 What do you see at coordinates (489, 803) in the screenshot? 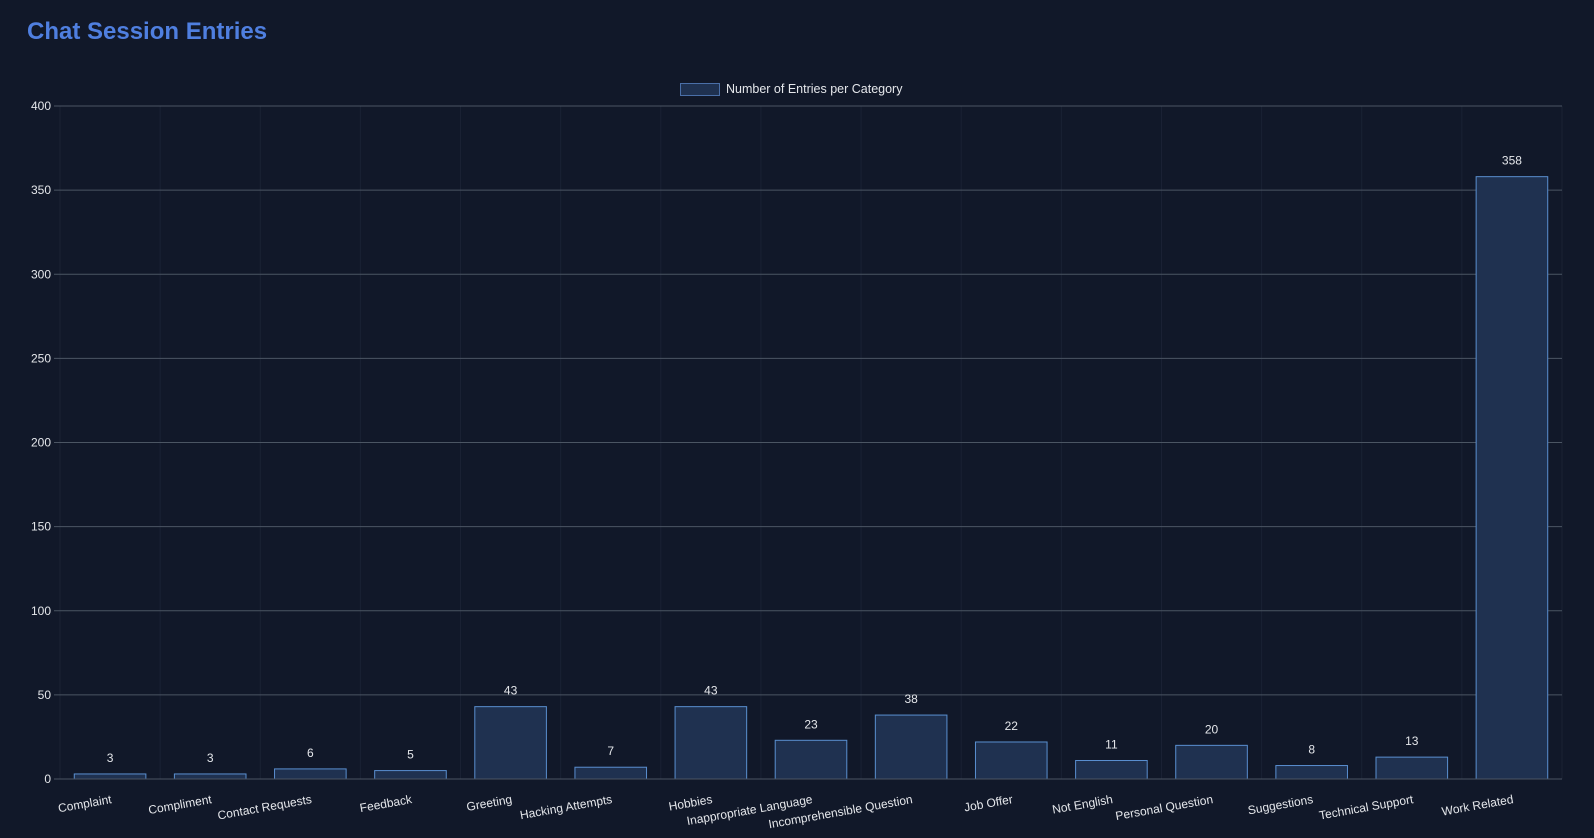
I see `x-tick-label: Greeting` at bounding box center [489, 803].